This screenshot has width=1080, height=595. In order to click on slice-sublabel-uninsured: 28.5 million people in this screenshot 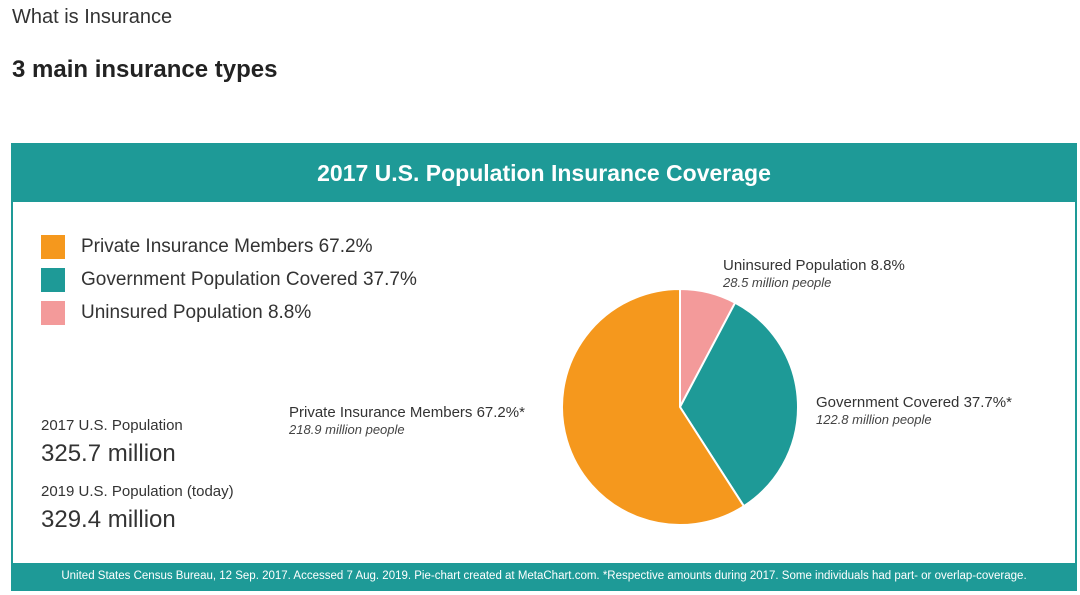, I will do `click(776, 282)`.